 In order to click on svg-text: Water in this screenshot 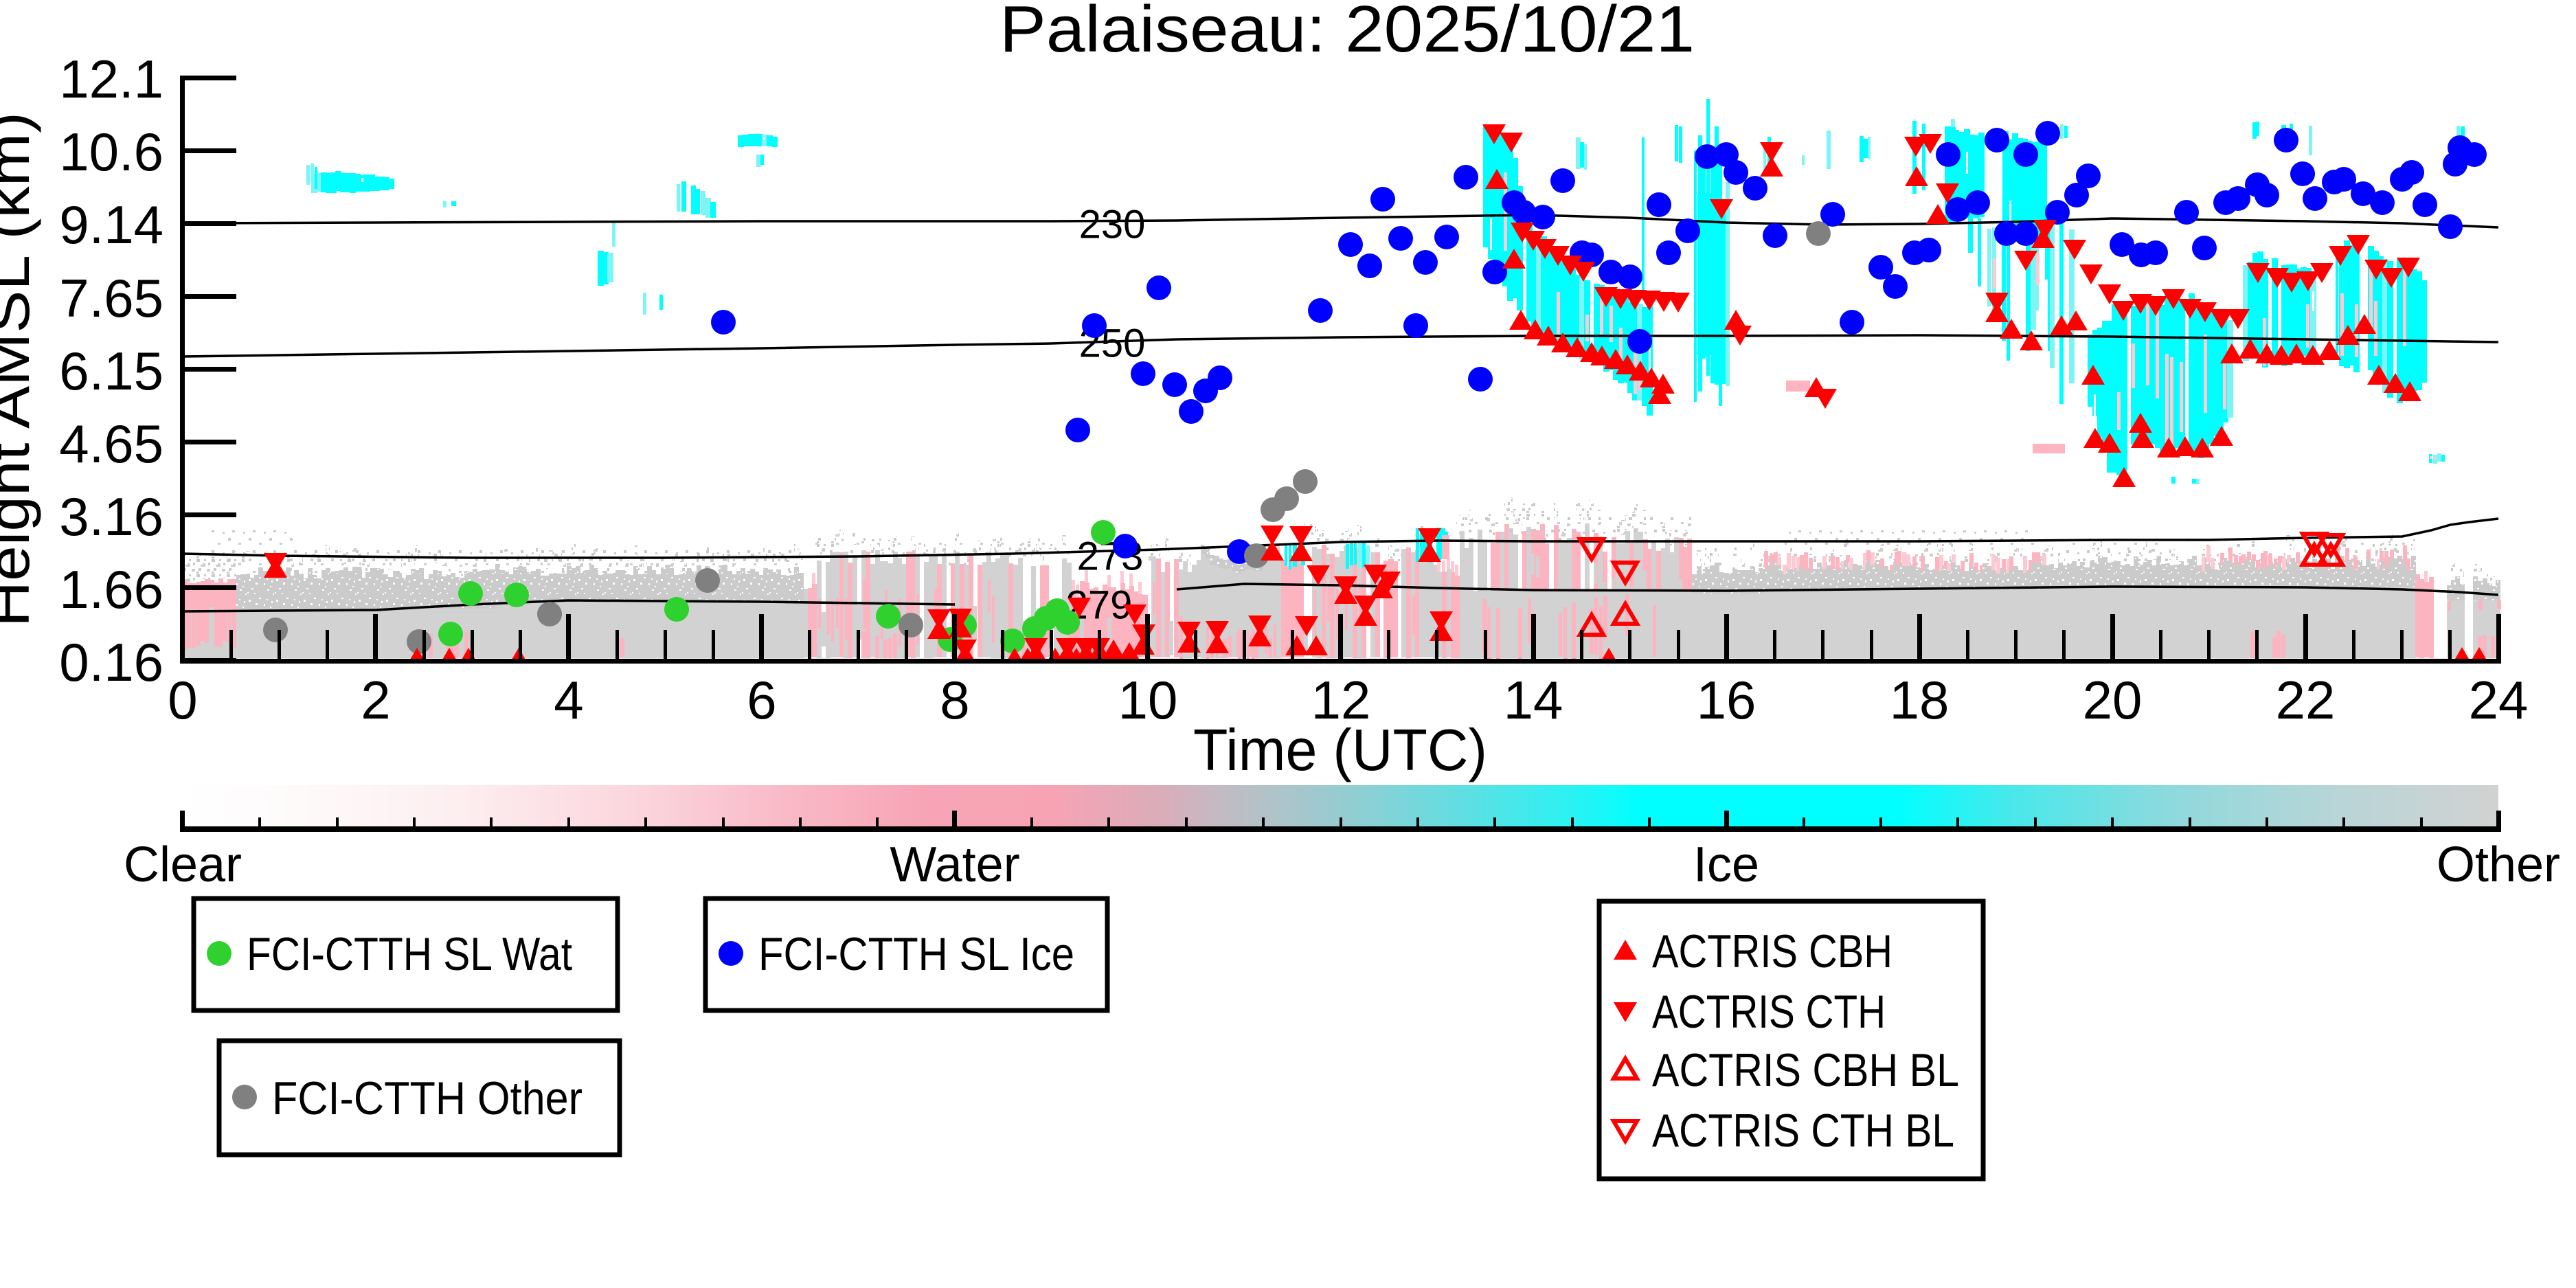, I will do `click(954, 864)`.